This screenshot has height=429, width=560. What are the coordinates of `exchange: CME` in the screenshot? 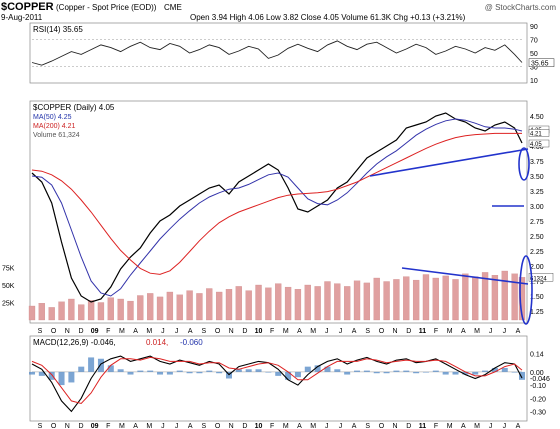 It's located at (173, 7).